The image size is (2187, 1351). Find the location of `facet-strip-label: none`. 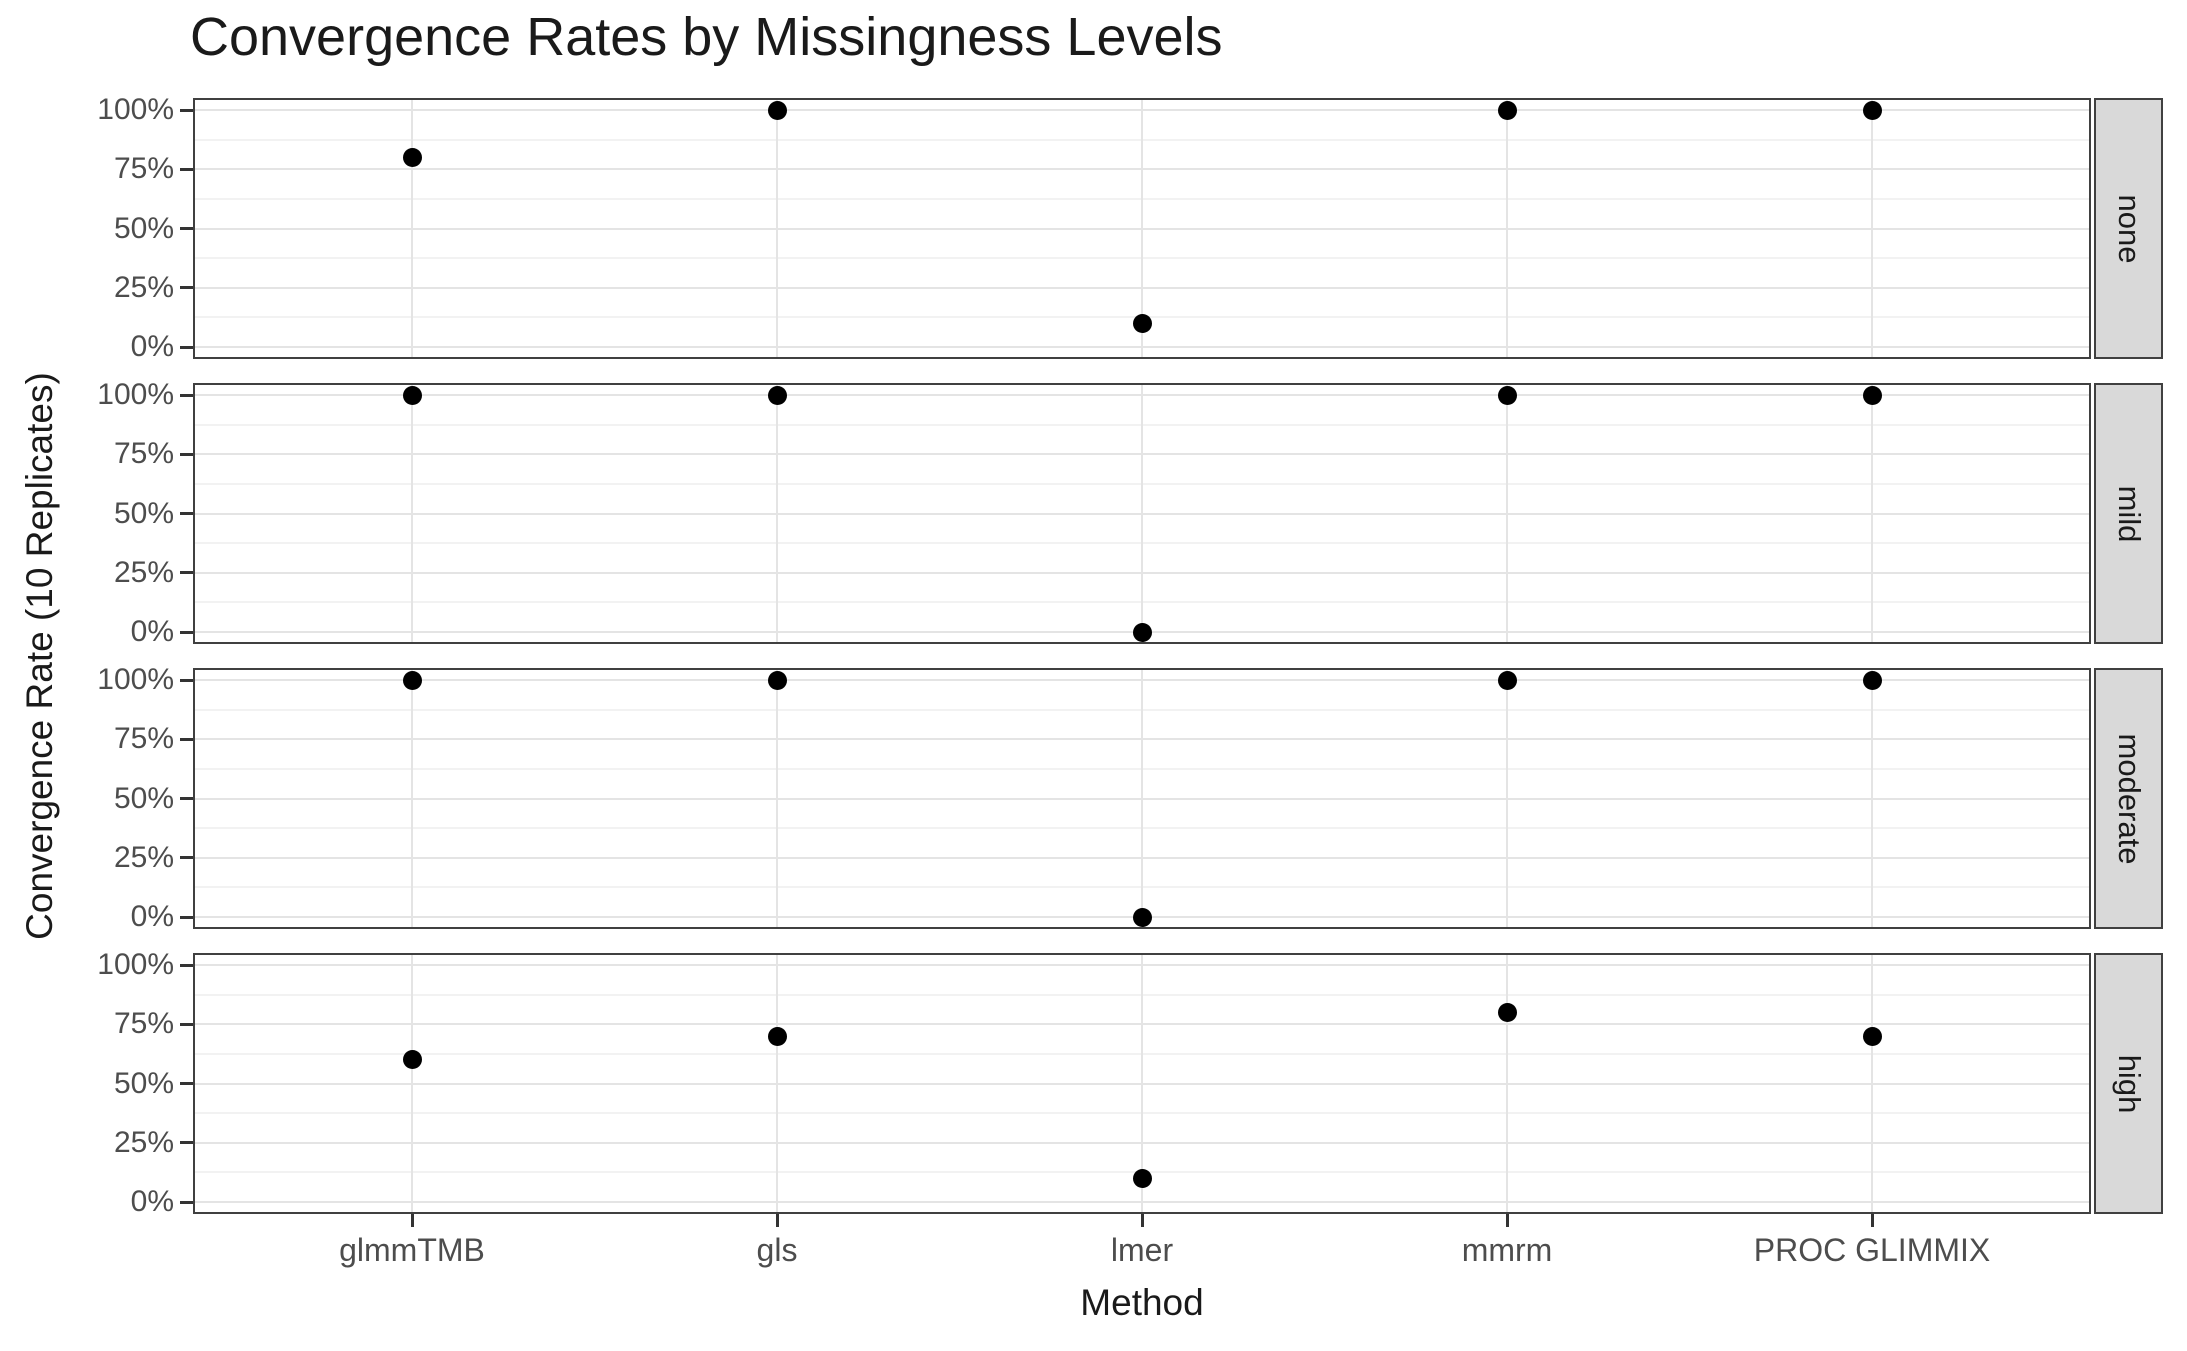

facet-strip-label: none is located at coordinates (2129, 228).